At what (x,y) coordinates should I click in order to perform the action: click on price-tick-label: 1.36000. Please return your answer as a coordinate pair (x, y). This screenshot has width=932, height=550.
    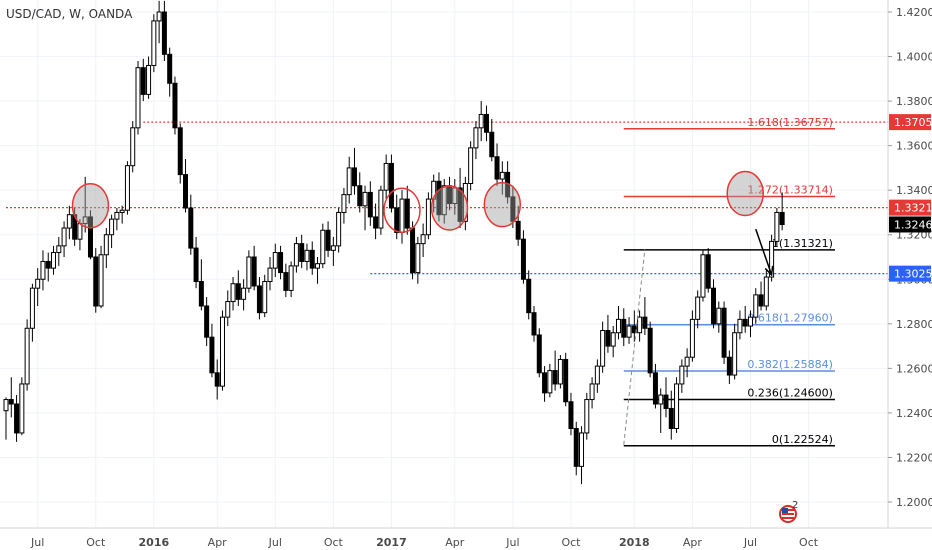
    Looking at the image, I should click on (914, 146).